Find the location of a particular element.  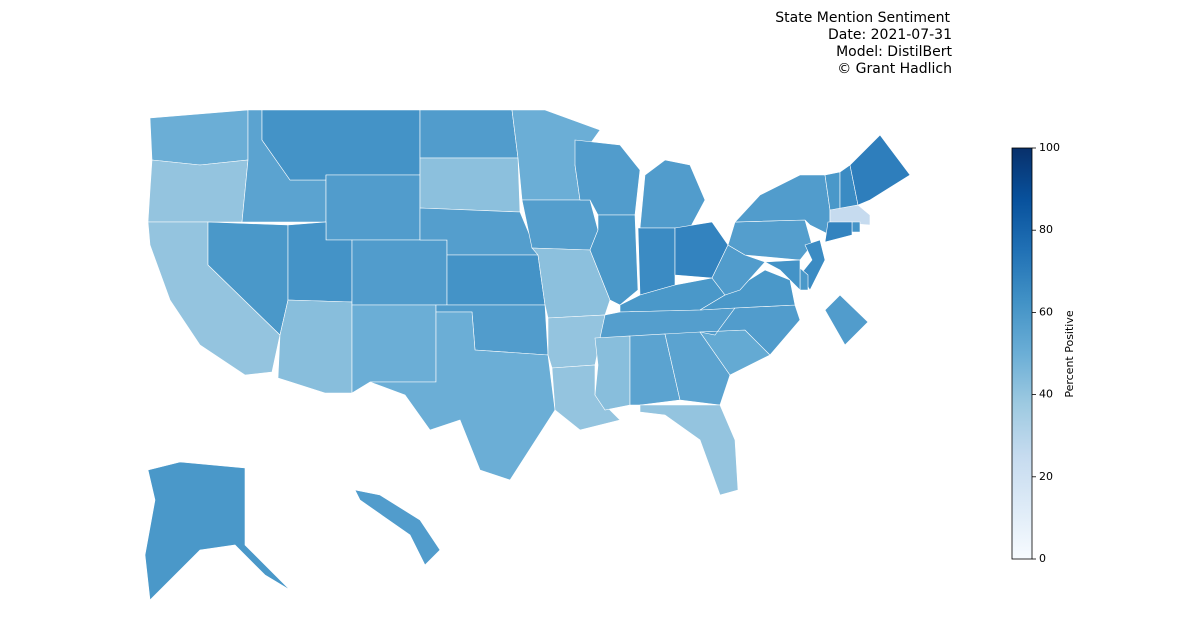

colorbar is located at coordinates (1022, 353).